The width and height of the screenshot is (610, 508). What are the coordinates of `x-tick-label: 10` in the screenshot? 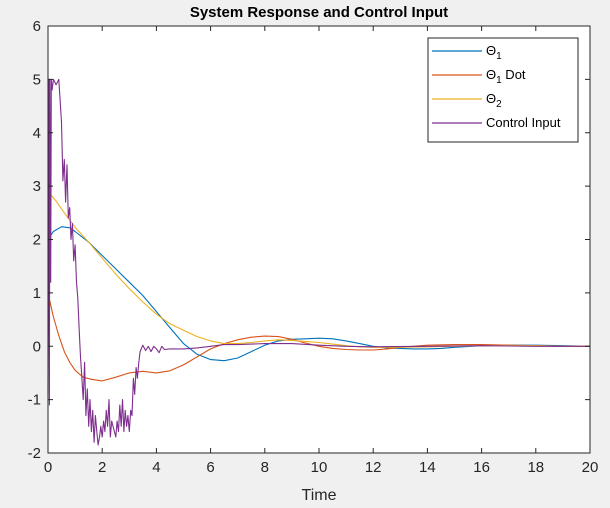 It's located at (319, 467).